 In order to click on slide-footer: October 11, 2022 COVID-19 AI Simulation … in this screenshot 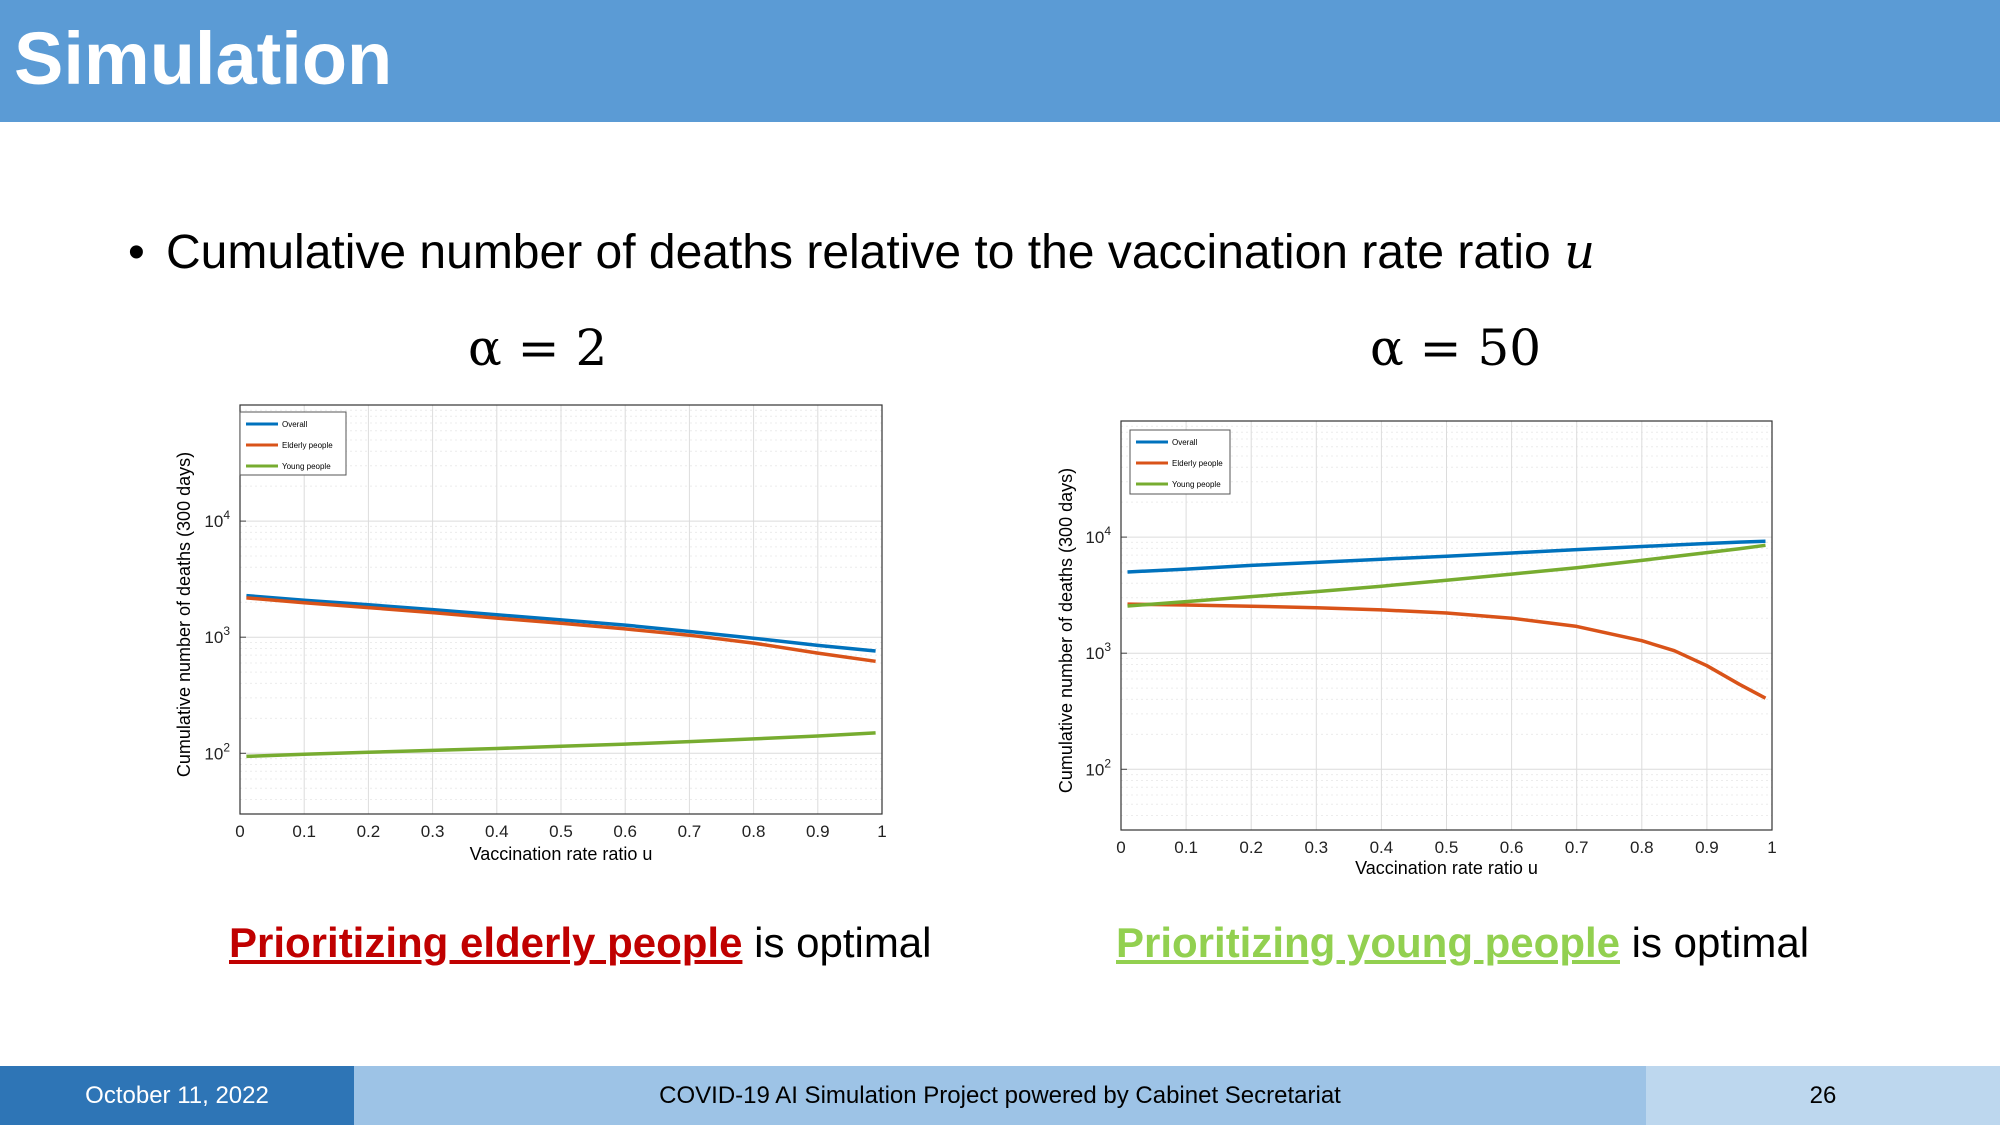, I will do `click(1000, 1095)`.